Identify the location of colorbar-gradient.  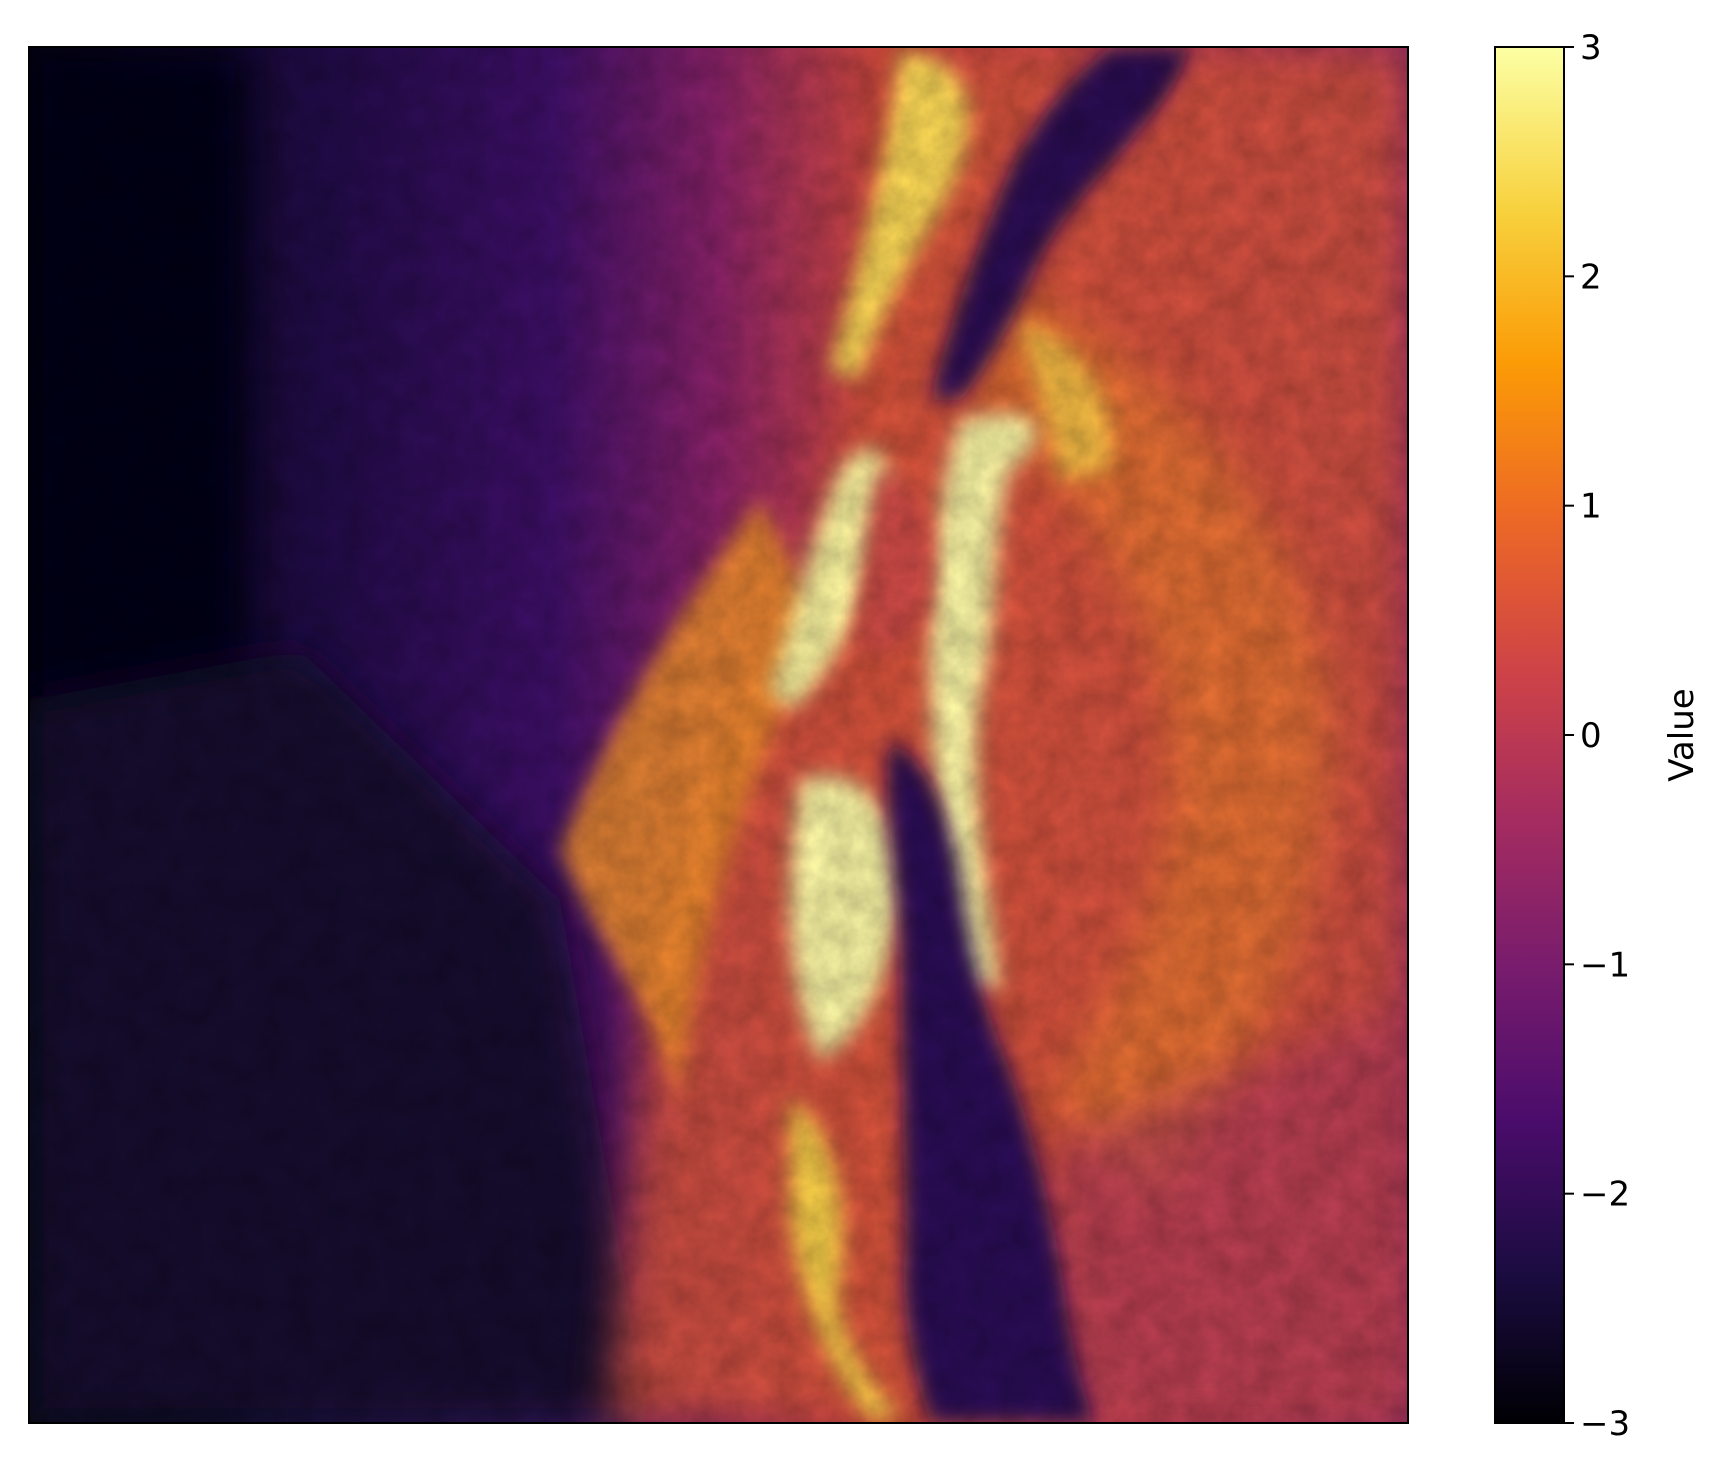
(1529, 735).